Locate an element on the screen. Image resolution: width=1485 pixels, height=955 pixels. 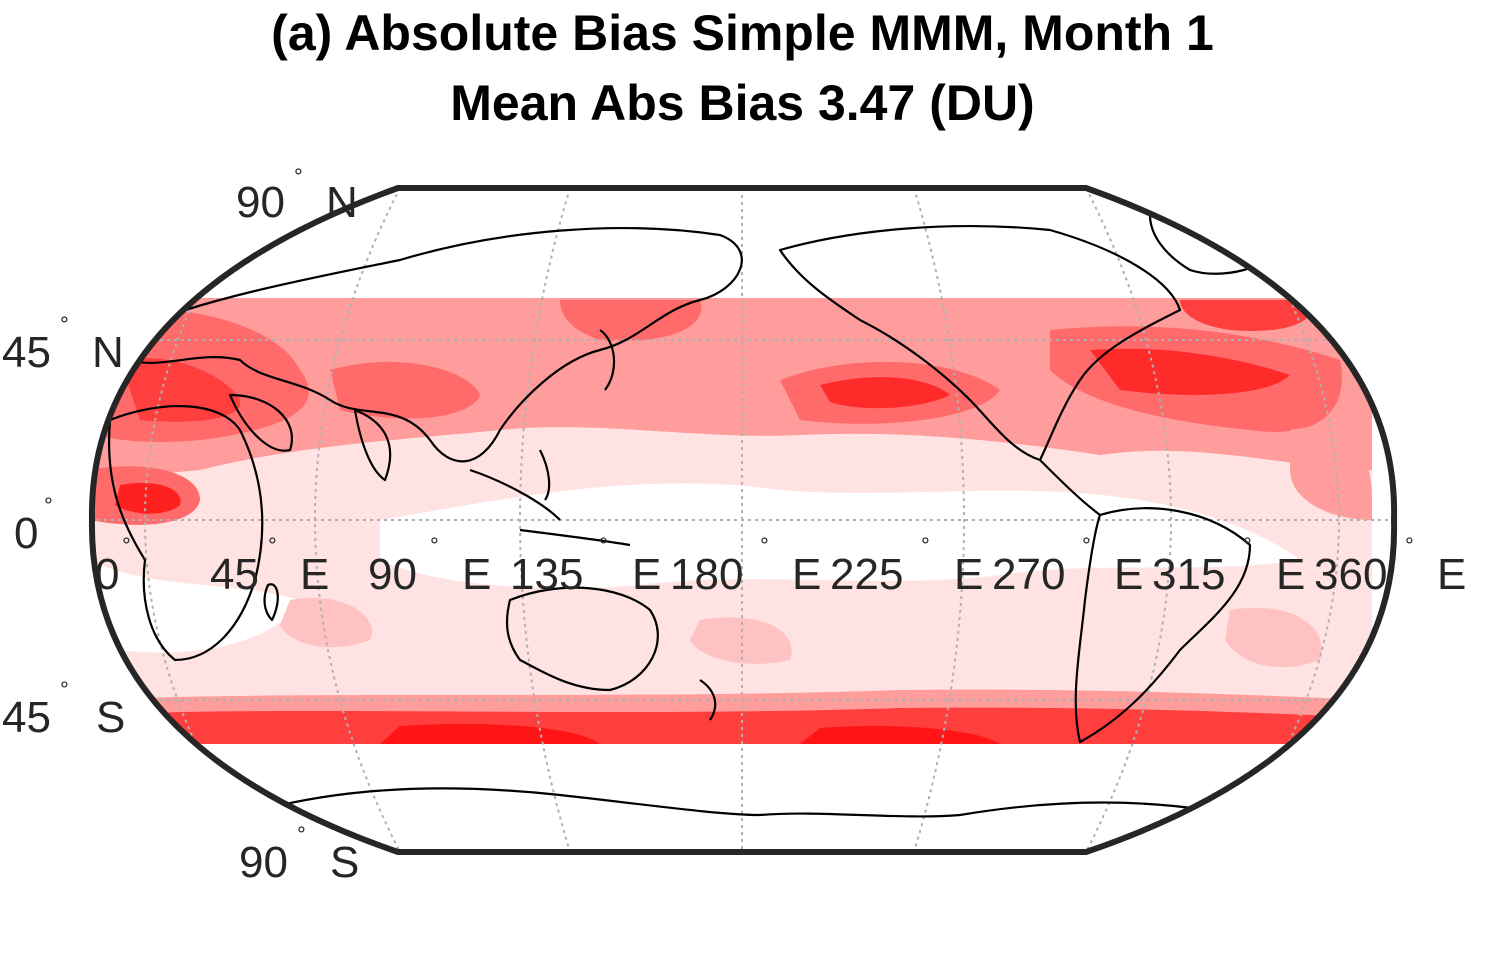
lon-label-value: 180 is located at coordinates (706, 574).